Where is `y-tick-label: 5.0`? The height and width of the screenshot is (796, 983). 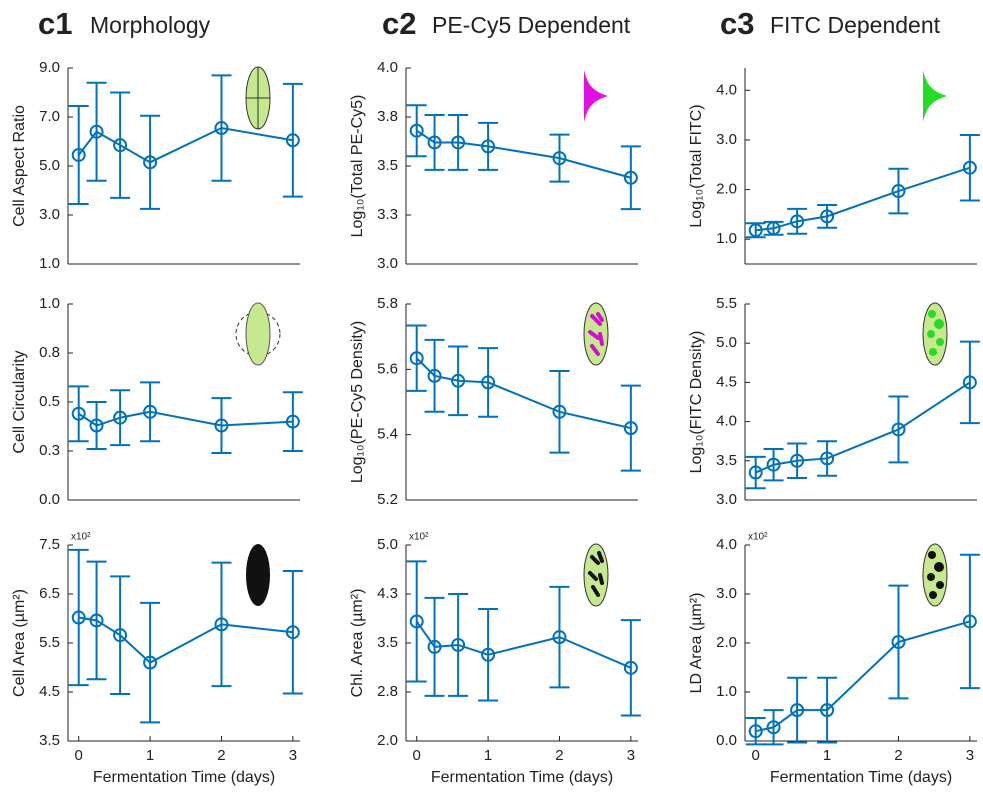 y-tick-label: 5.0 is located at coordinates (387, 544).